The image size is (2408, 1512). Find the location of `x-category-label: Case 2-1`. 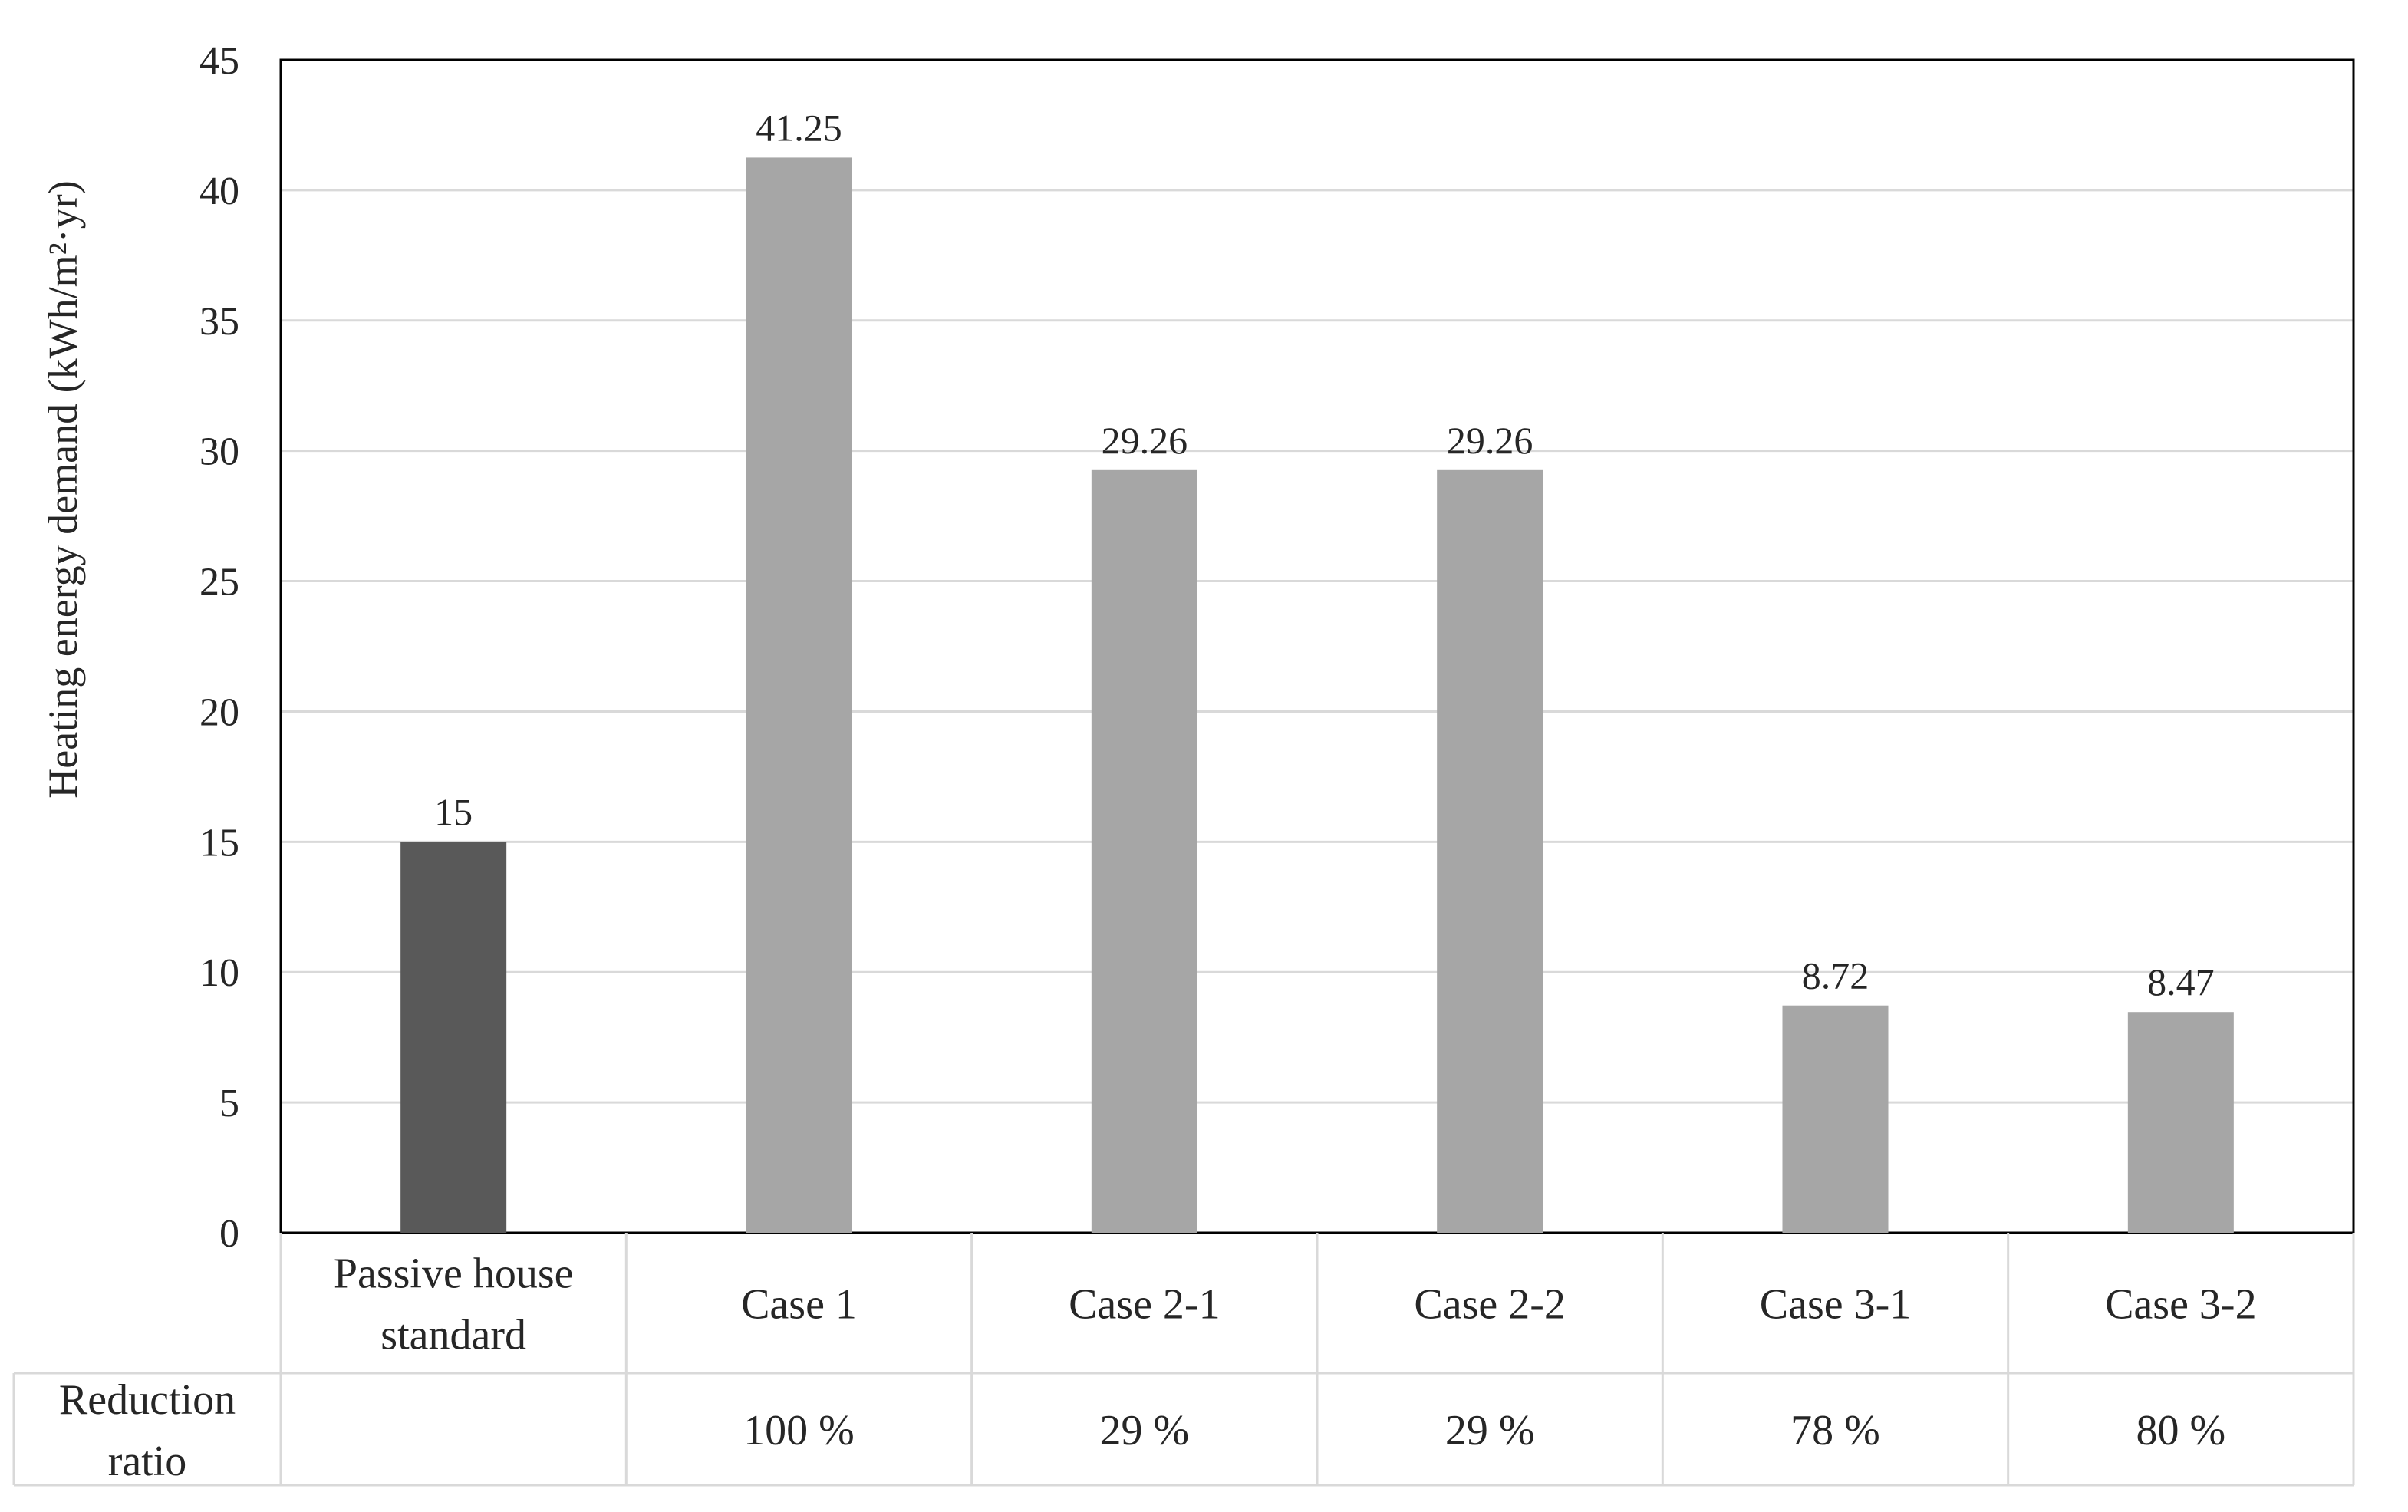

x-category-label: Case 2-1 is located at coordinates (1144, 1305).